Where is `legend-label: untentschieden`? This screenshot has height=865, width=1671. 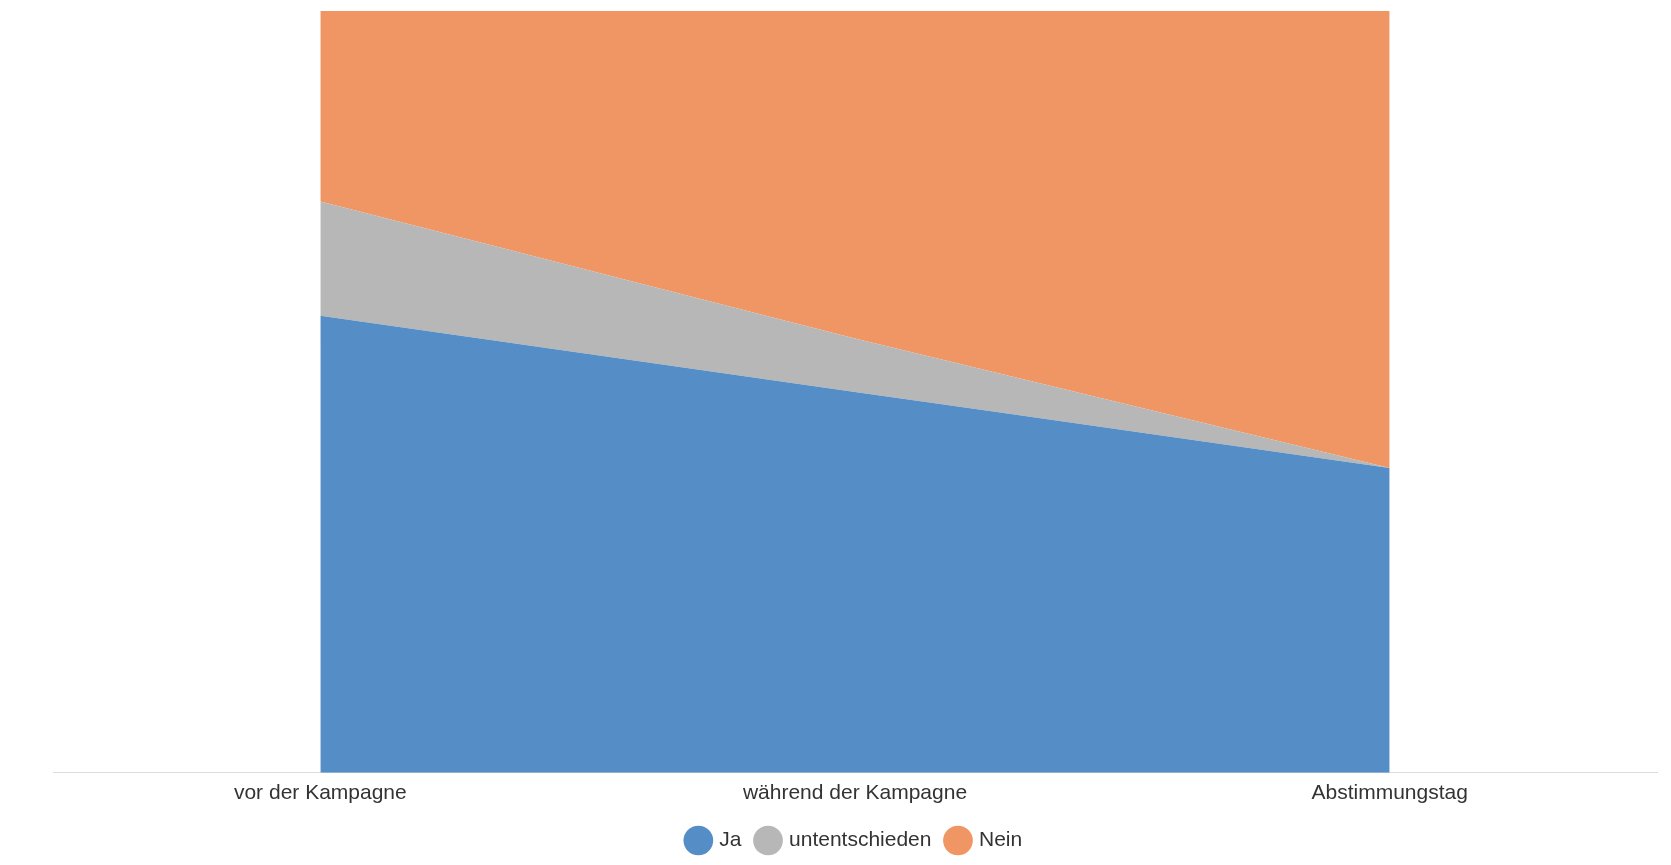 legend-label: untentschieden is located at coordinates (860, 839).